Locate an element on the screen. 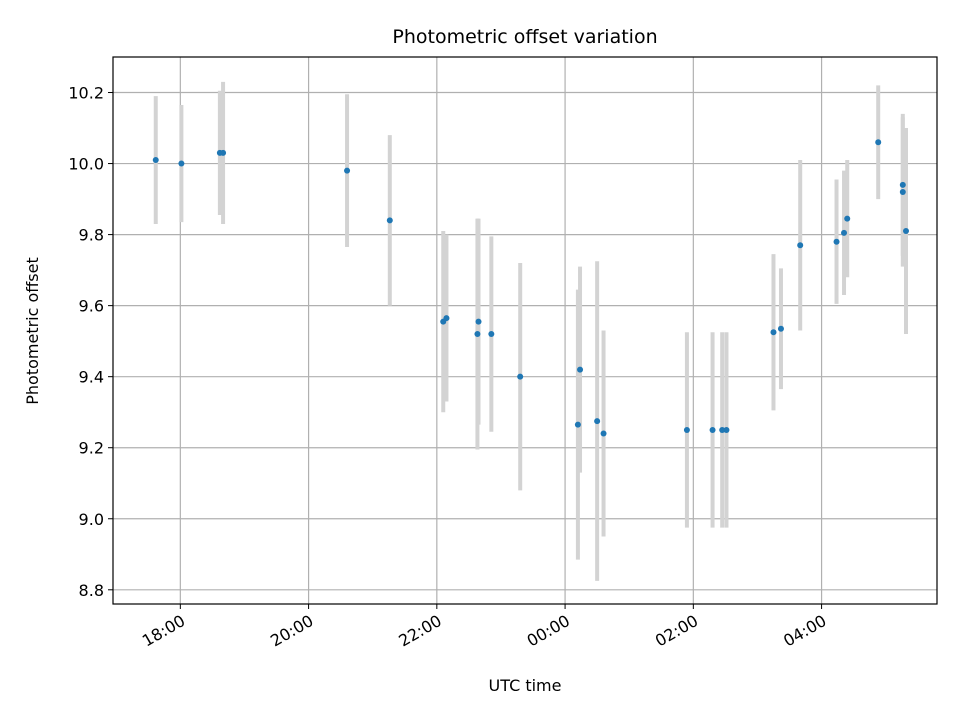  x-axis-label: UTC time is located at coordinates (525, 685).